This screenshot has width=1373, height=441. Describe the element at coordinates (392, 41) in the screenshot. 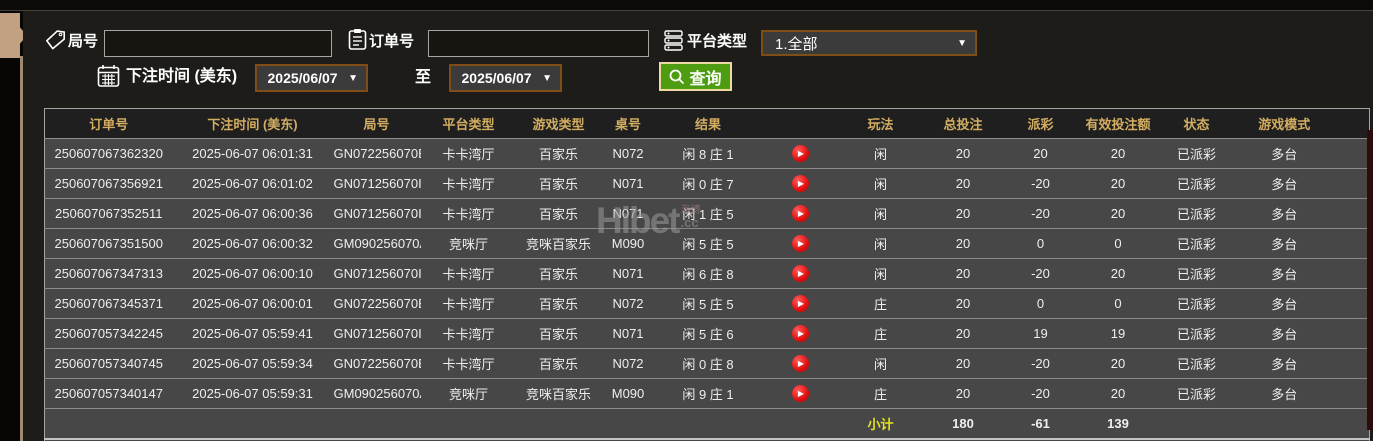

I see `order-number-label: 订单号` at that location.